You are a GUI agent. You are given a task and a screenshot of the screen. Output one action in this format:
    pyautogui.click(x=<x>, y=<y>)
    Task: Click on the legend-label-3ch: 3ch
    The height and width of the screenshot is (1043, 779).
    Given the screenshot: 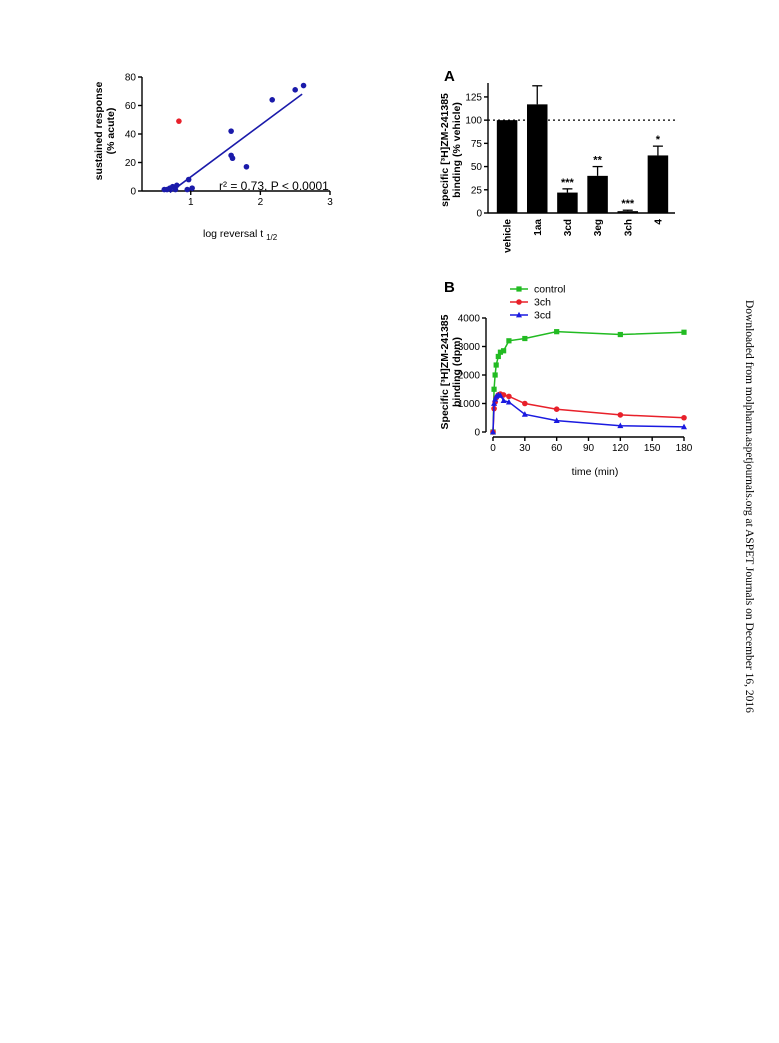 What is the action you would take?
    pyautogui.click(x=542, y=303)
    